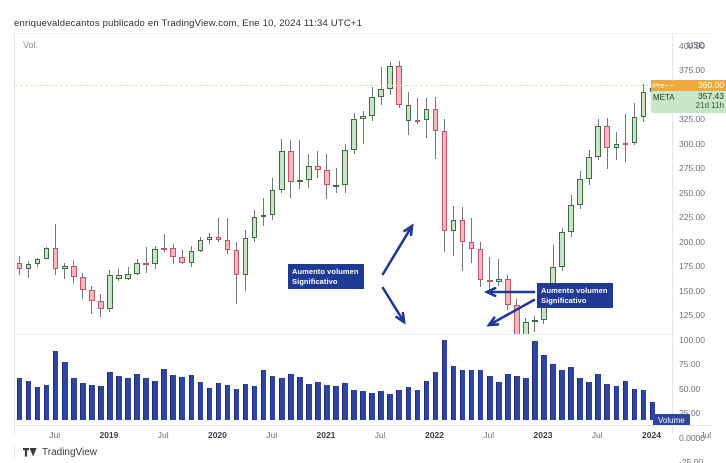  I want to click on pane-divider, so click(344, 334).